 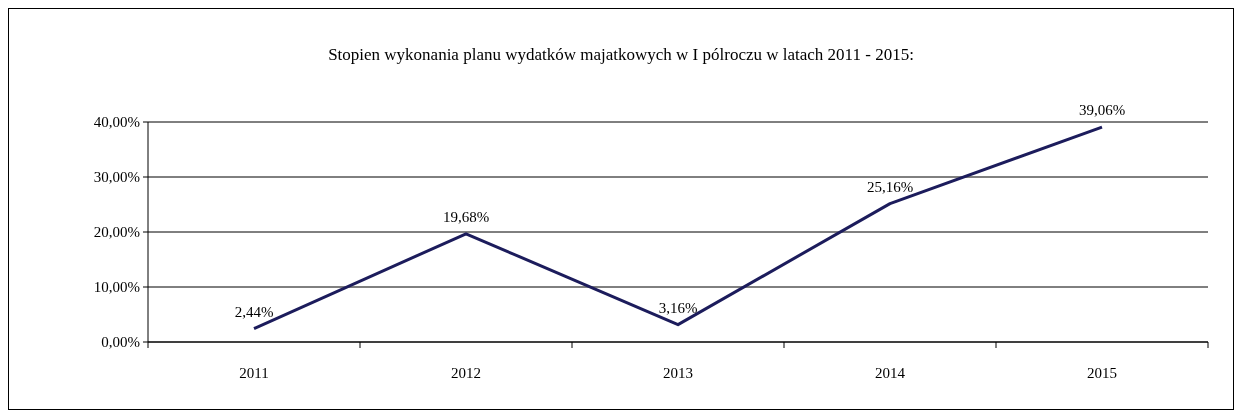 I want to click on x-tick-label: 2014, so click(x=890, y=373).